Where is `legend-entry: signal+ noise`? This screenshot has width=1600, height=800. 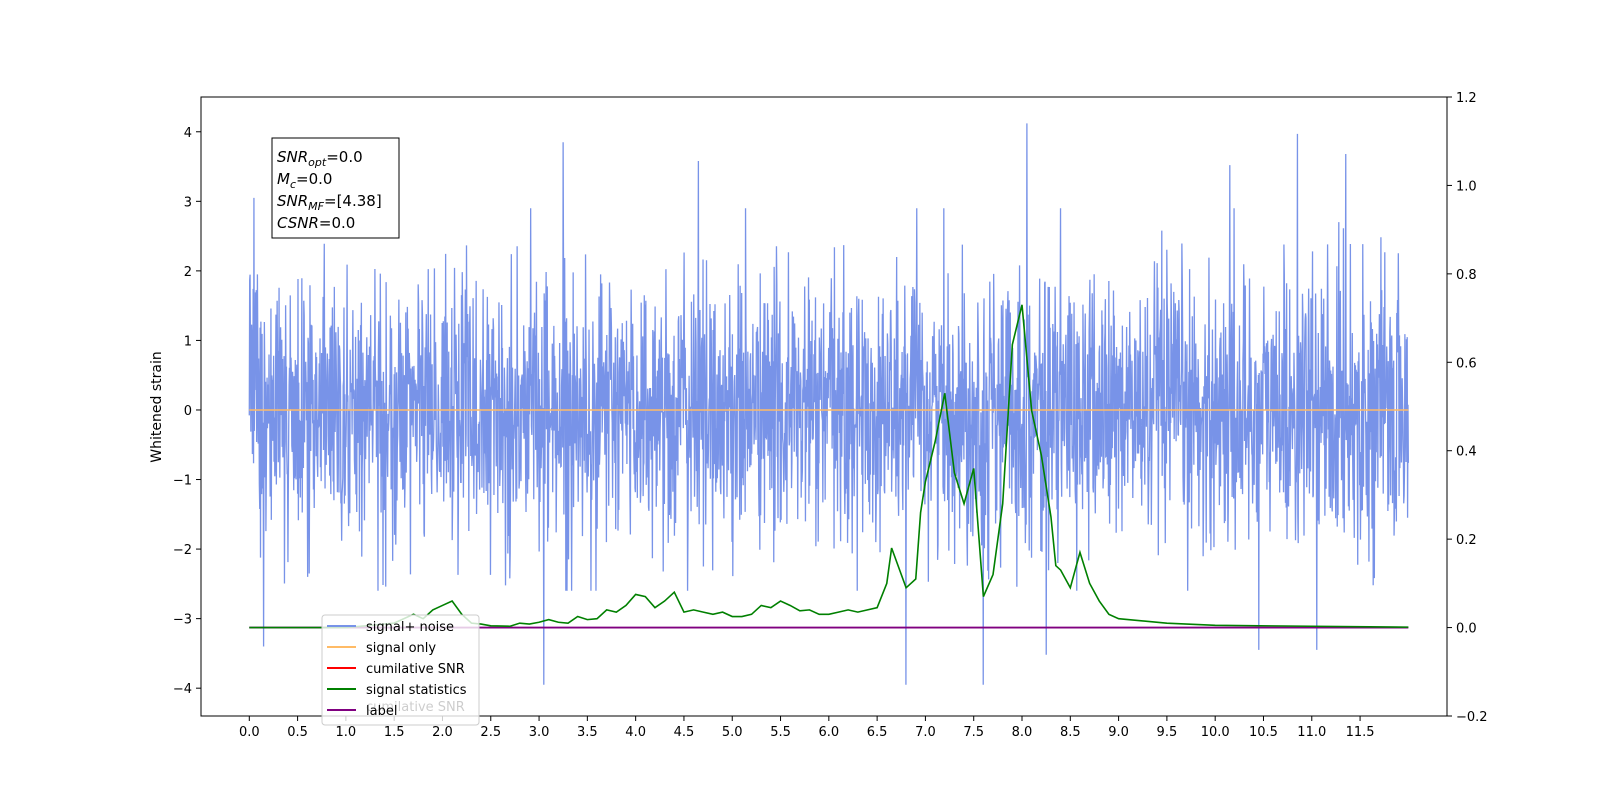
legend-entry: signal+ noise is located at coordinates (410, 627).